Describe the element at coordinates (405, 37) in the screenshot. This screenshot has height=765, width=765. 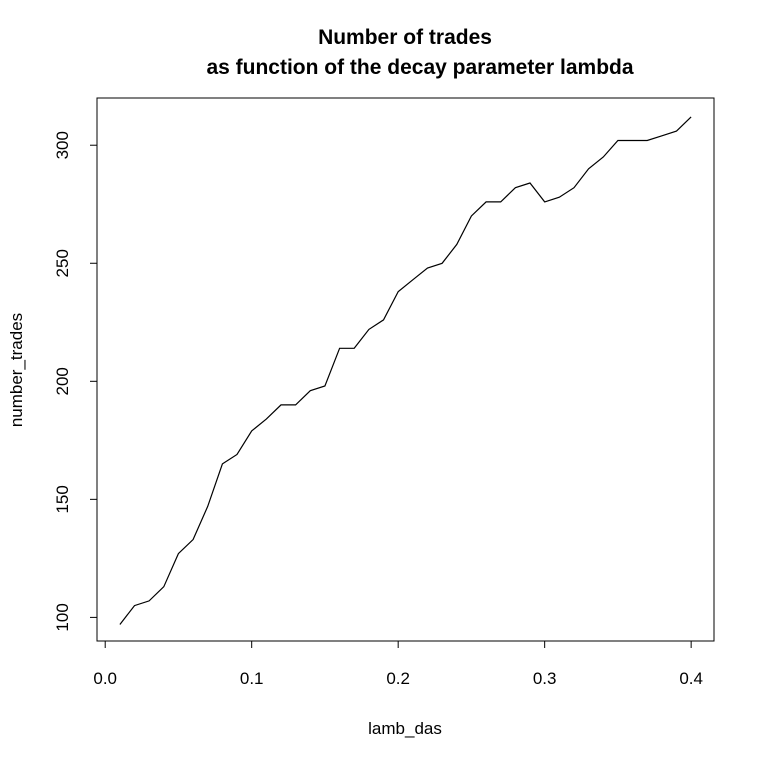
I see `chart-title: Number of trades` at that location.